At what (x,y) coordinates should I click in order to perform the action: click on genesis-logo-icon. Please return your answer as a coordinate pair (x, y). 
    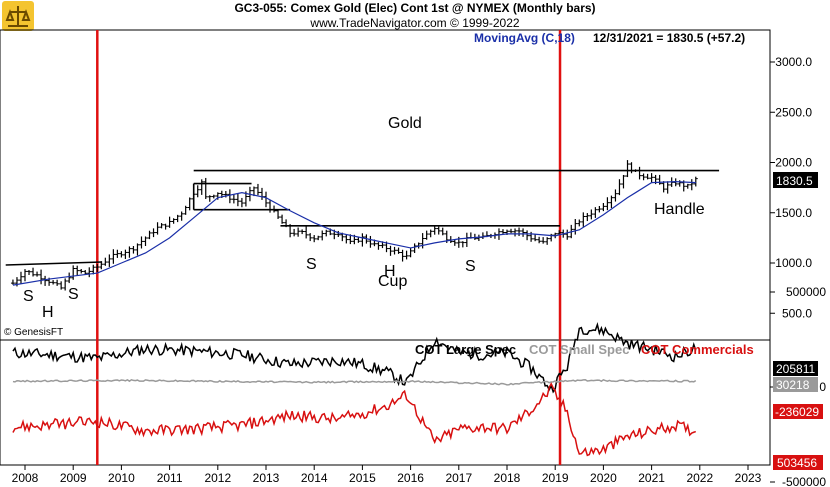
    Looking at the image, I should click on (18, 16).